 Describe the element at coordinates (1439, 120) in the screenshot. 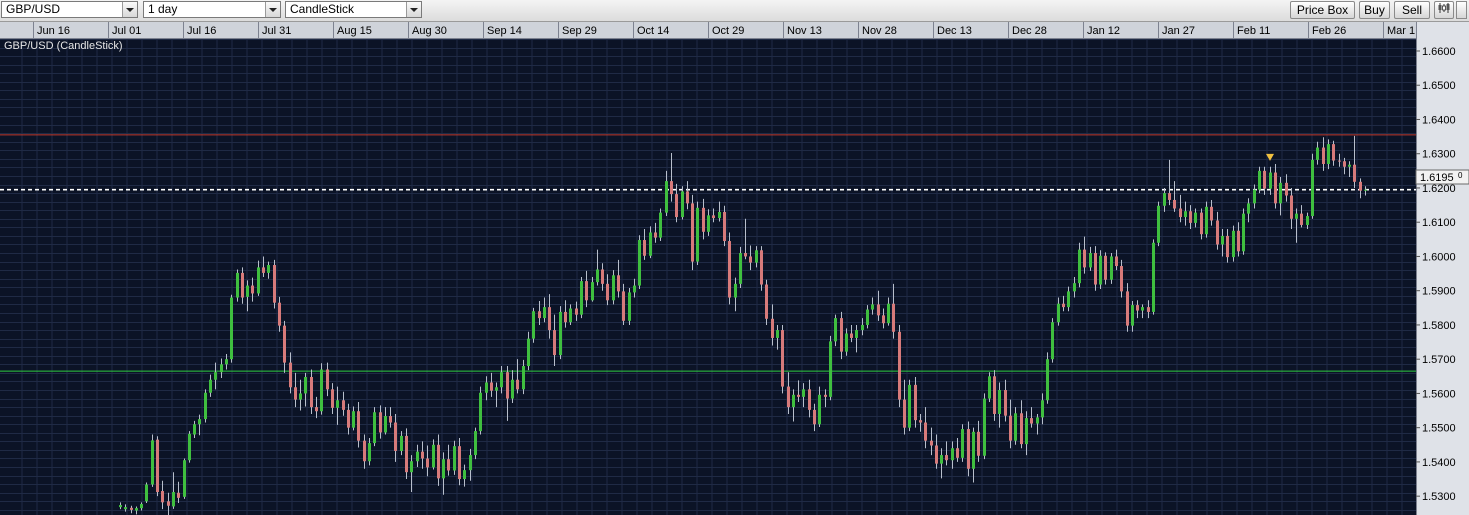

I see `y-tick-label: 1.6400` at that location.